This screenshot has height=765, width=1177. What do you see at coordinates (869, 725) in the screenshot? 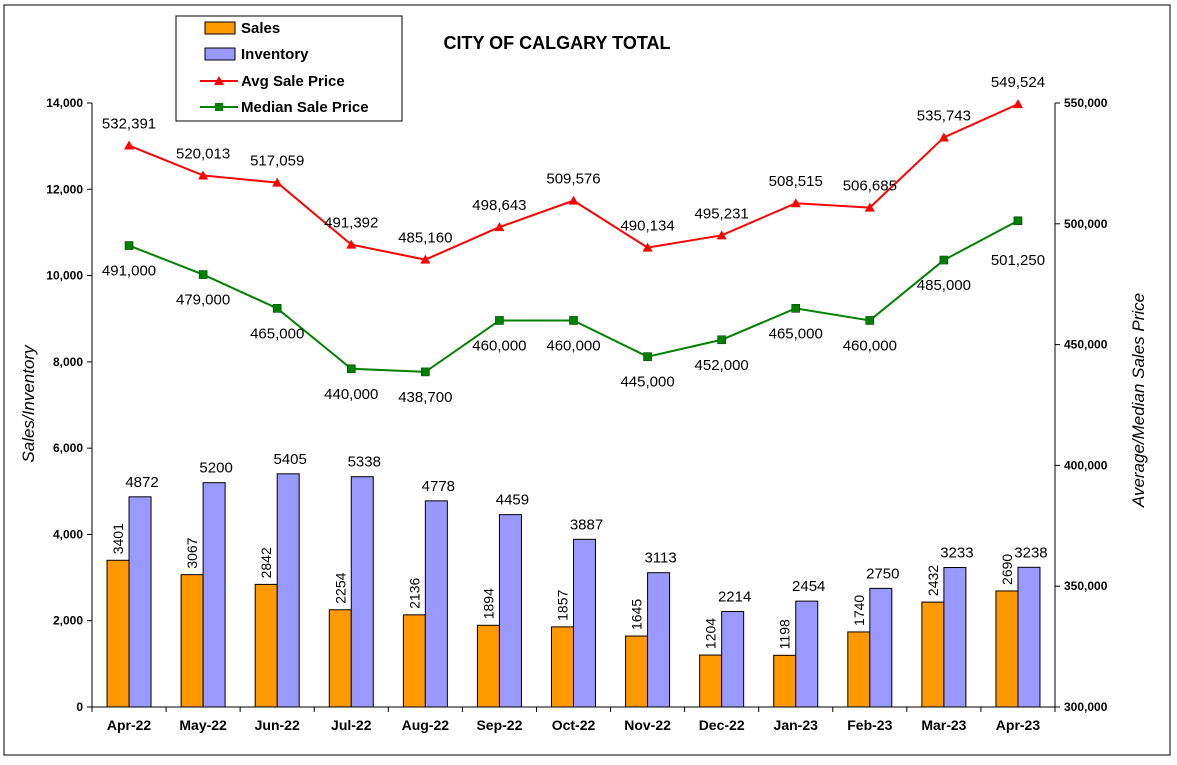
I see `x-tick-label: Feb-23` at bounding box center [869, 725].